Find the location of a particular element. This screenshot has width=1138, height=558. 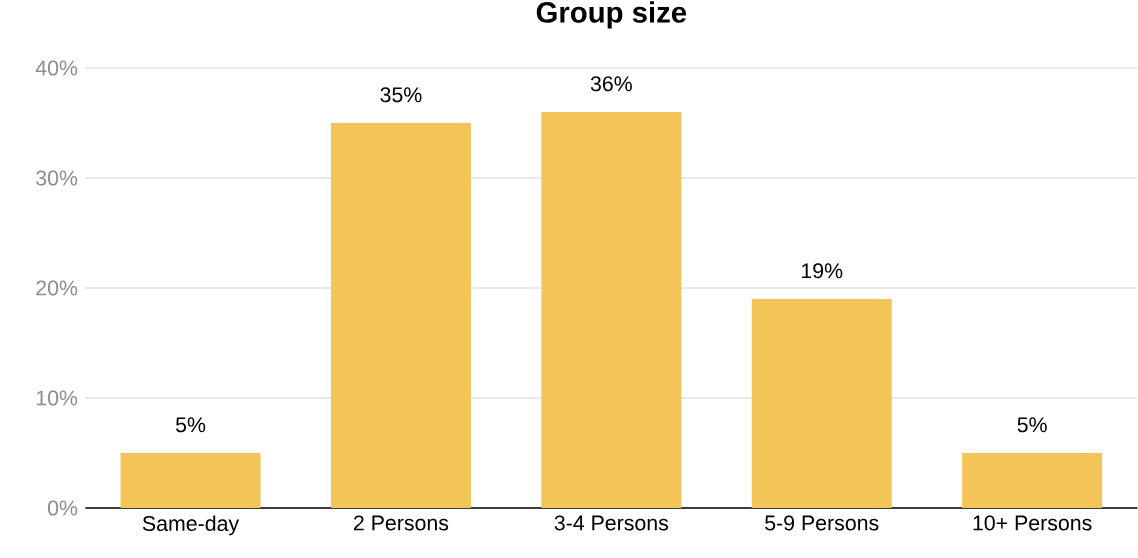

x-tick-label: 10+ Persons is located at coordinates (1032, 523).